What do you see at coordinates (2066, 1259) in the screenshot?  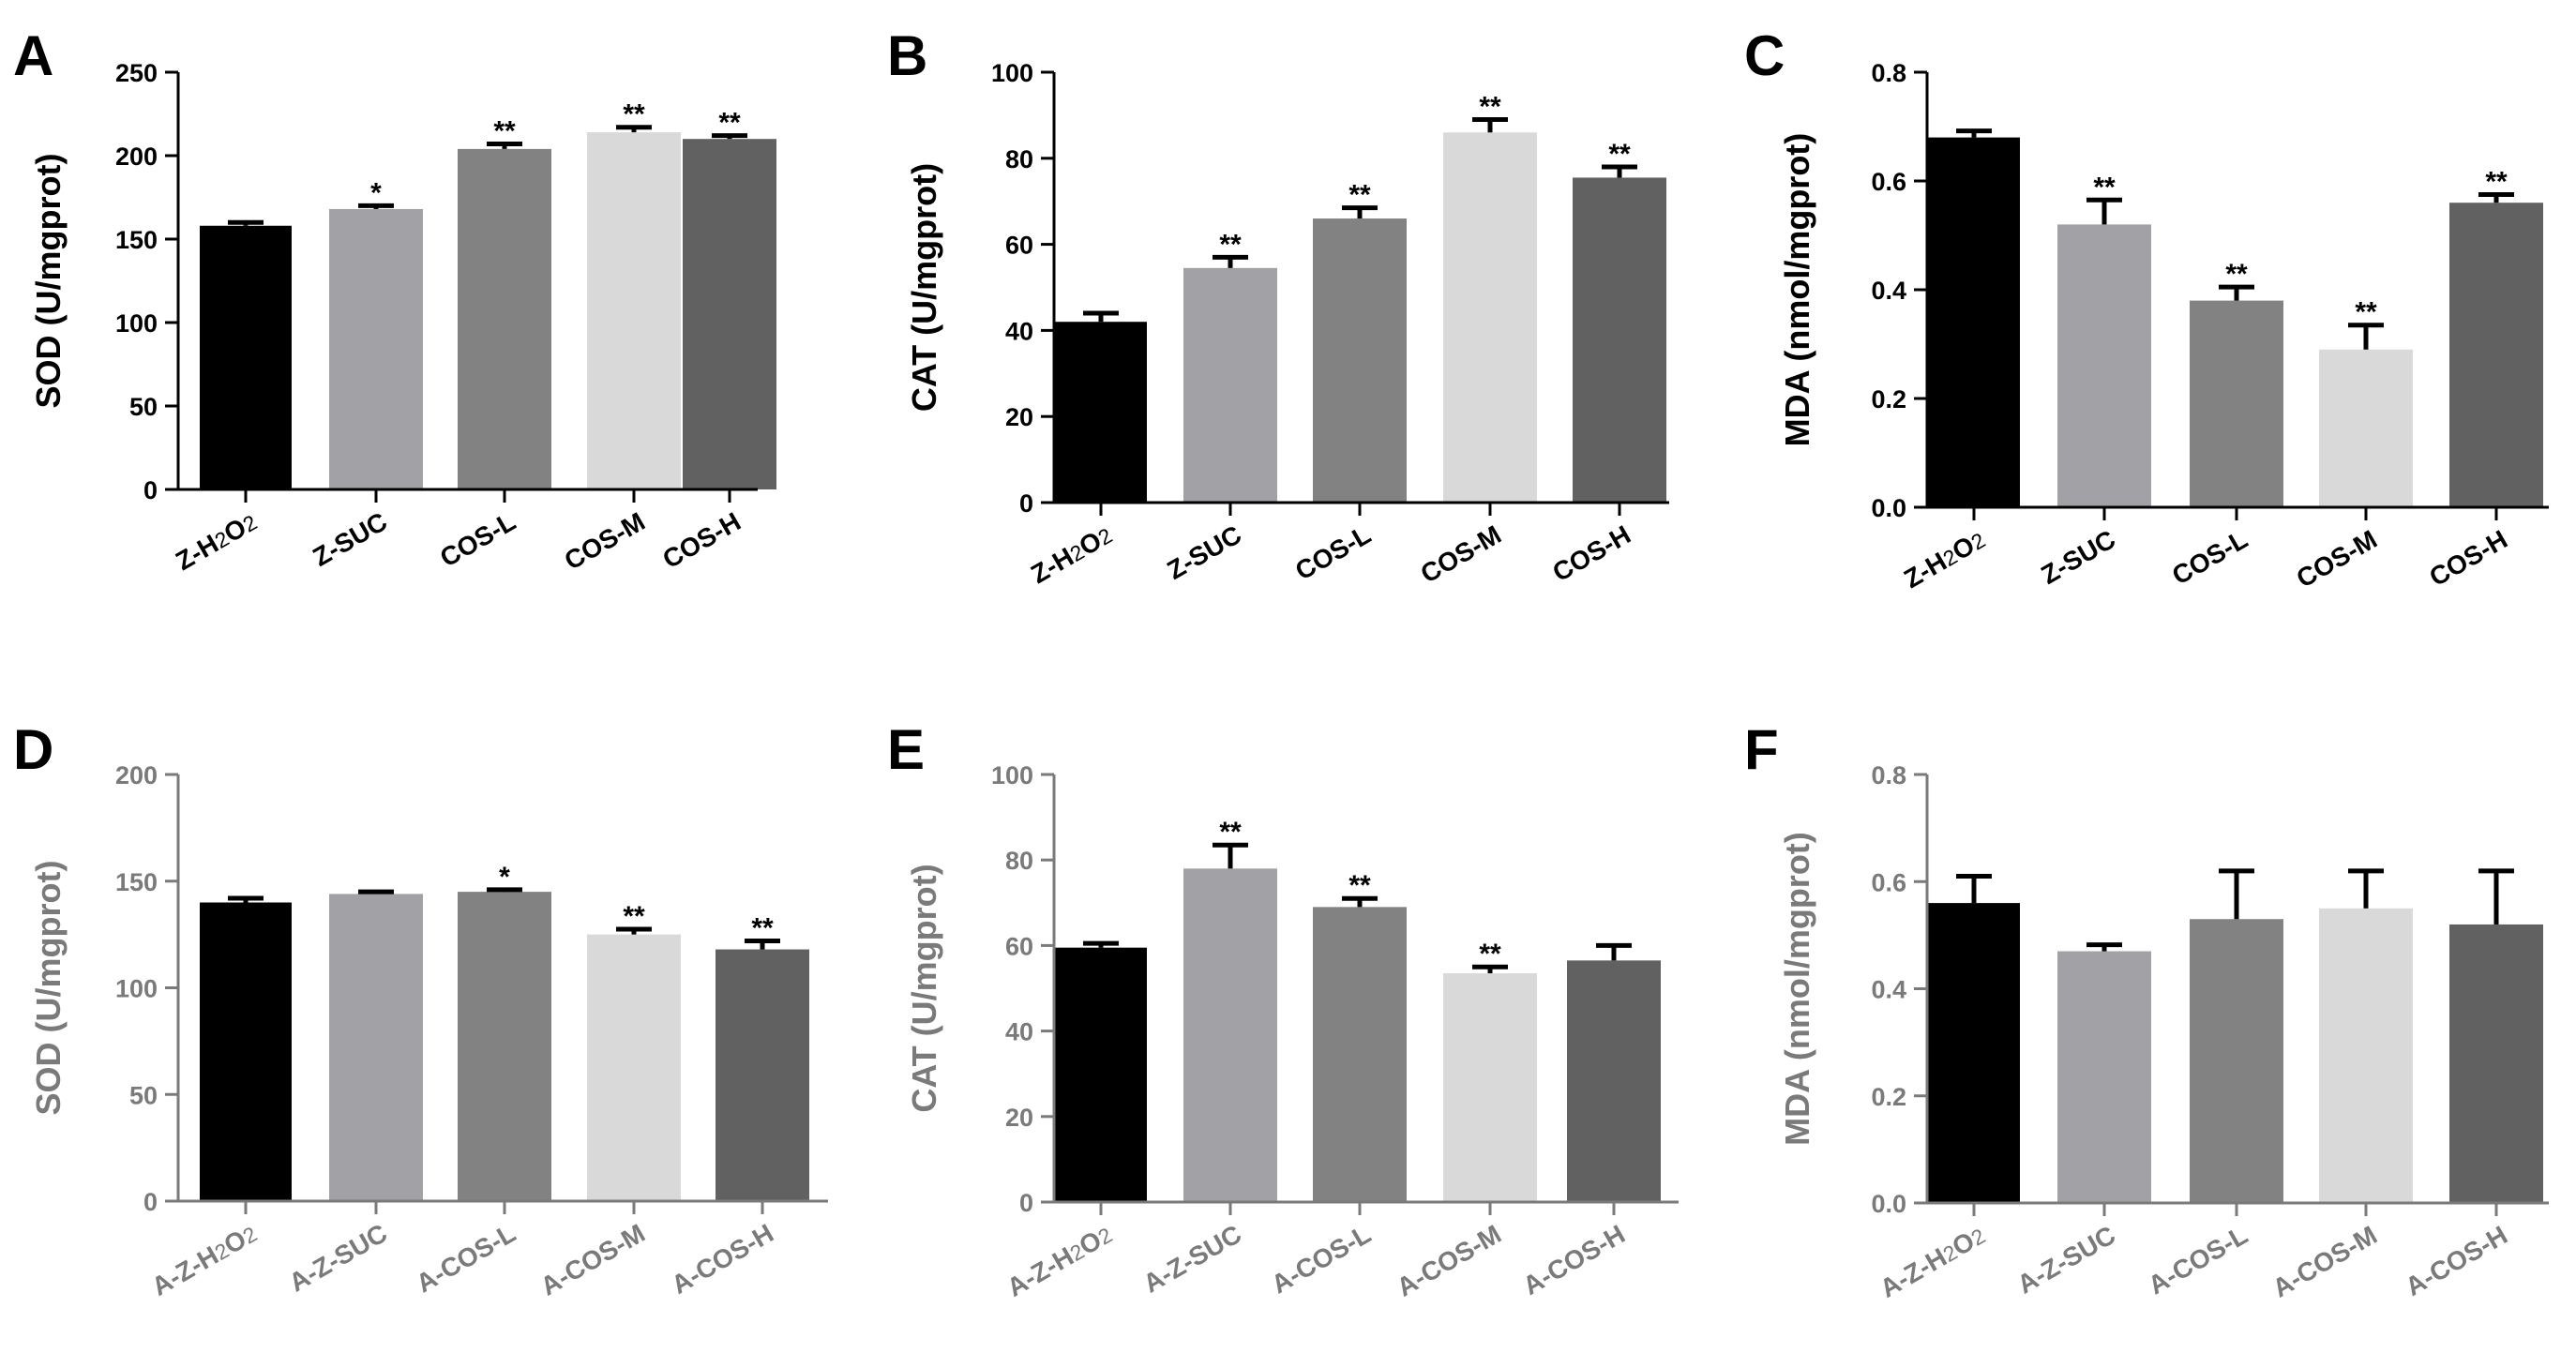 I see `x-tick-label: A-Z-SUC` at bounding box center [2066, 1259].